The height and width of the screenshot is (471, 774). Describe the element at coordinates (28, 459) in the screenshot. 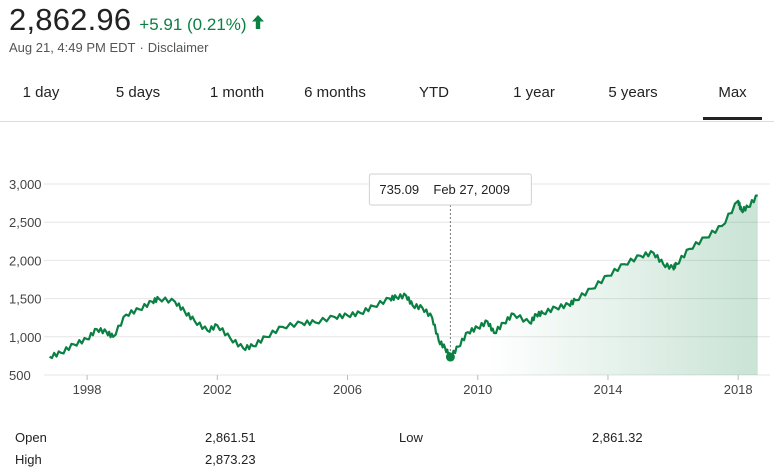

I see `stat-label-high: High` at that location.